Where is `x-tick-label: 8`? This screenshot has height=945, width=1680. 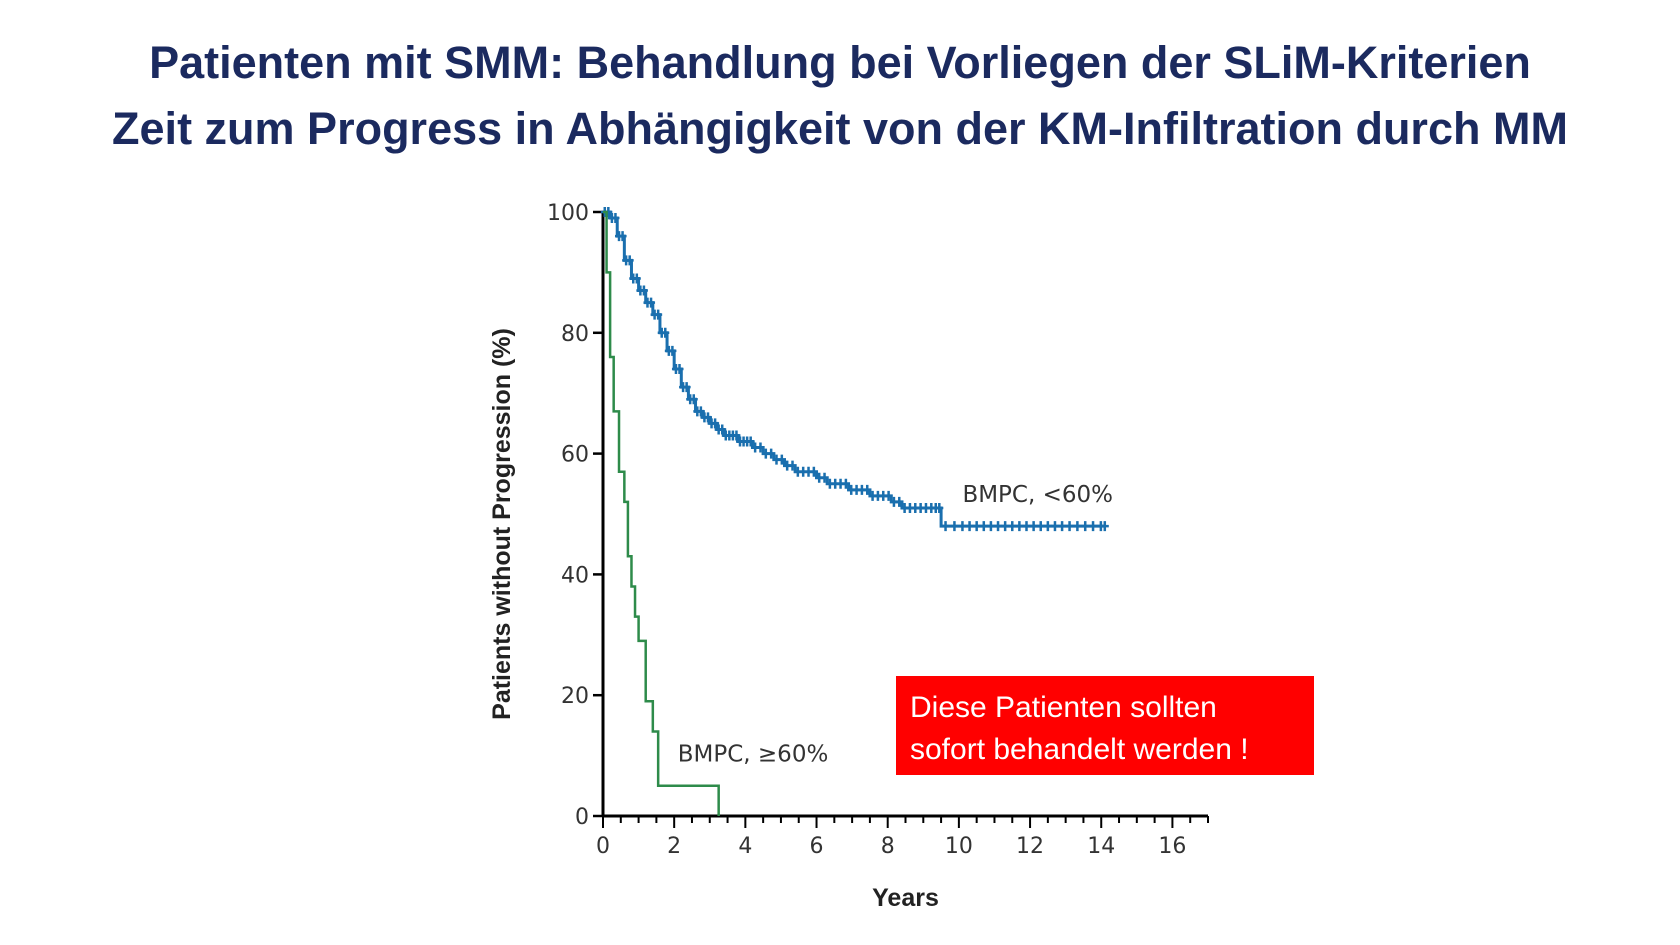 x-tick-label: 8 is located at coordinates (888, 846).